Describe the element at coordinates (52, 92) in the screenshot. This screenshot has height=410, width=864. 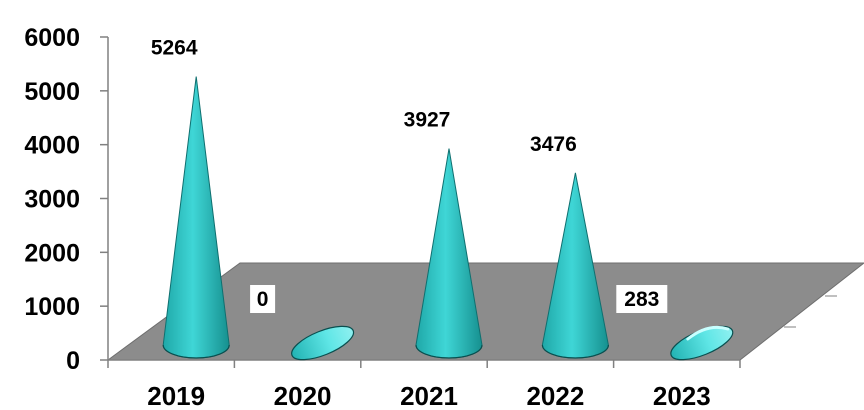
I see `y-tick-label: 5000` at that location.